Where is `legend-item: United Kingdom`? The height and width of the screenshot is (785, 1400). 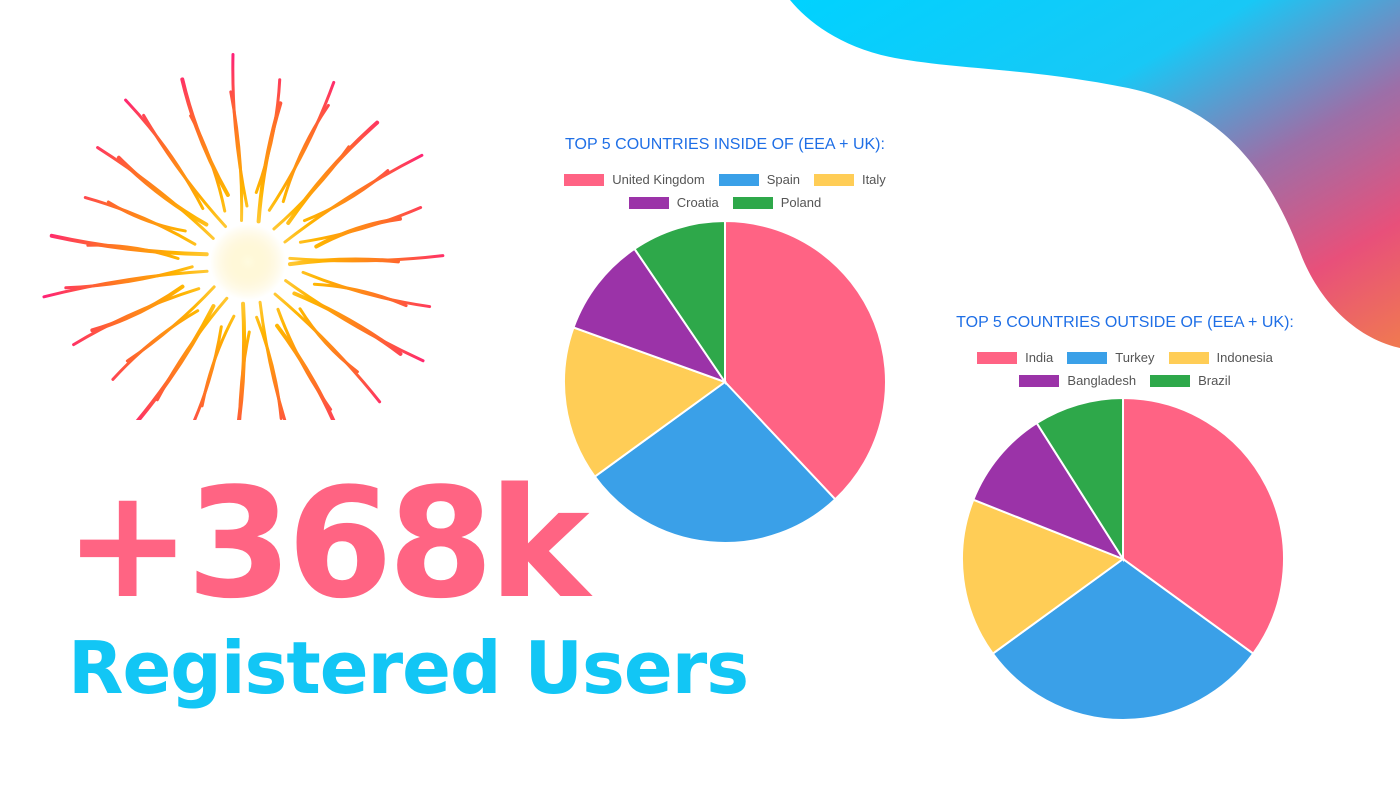 legend-item: United Kingdom is located at coordinates (634, 179).